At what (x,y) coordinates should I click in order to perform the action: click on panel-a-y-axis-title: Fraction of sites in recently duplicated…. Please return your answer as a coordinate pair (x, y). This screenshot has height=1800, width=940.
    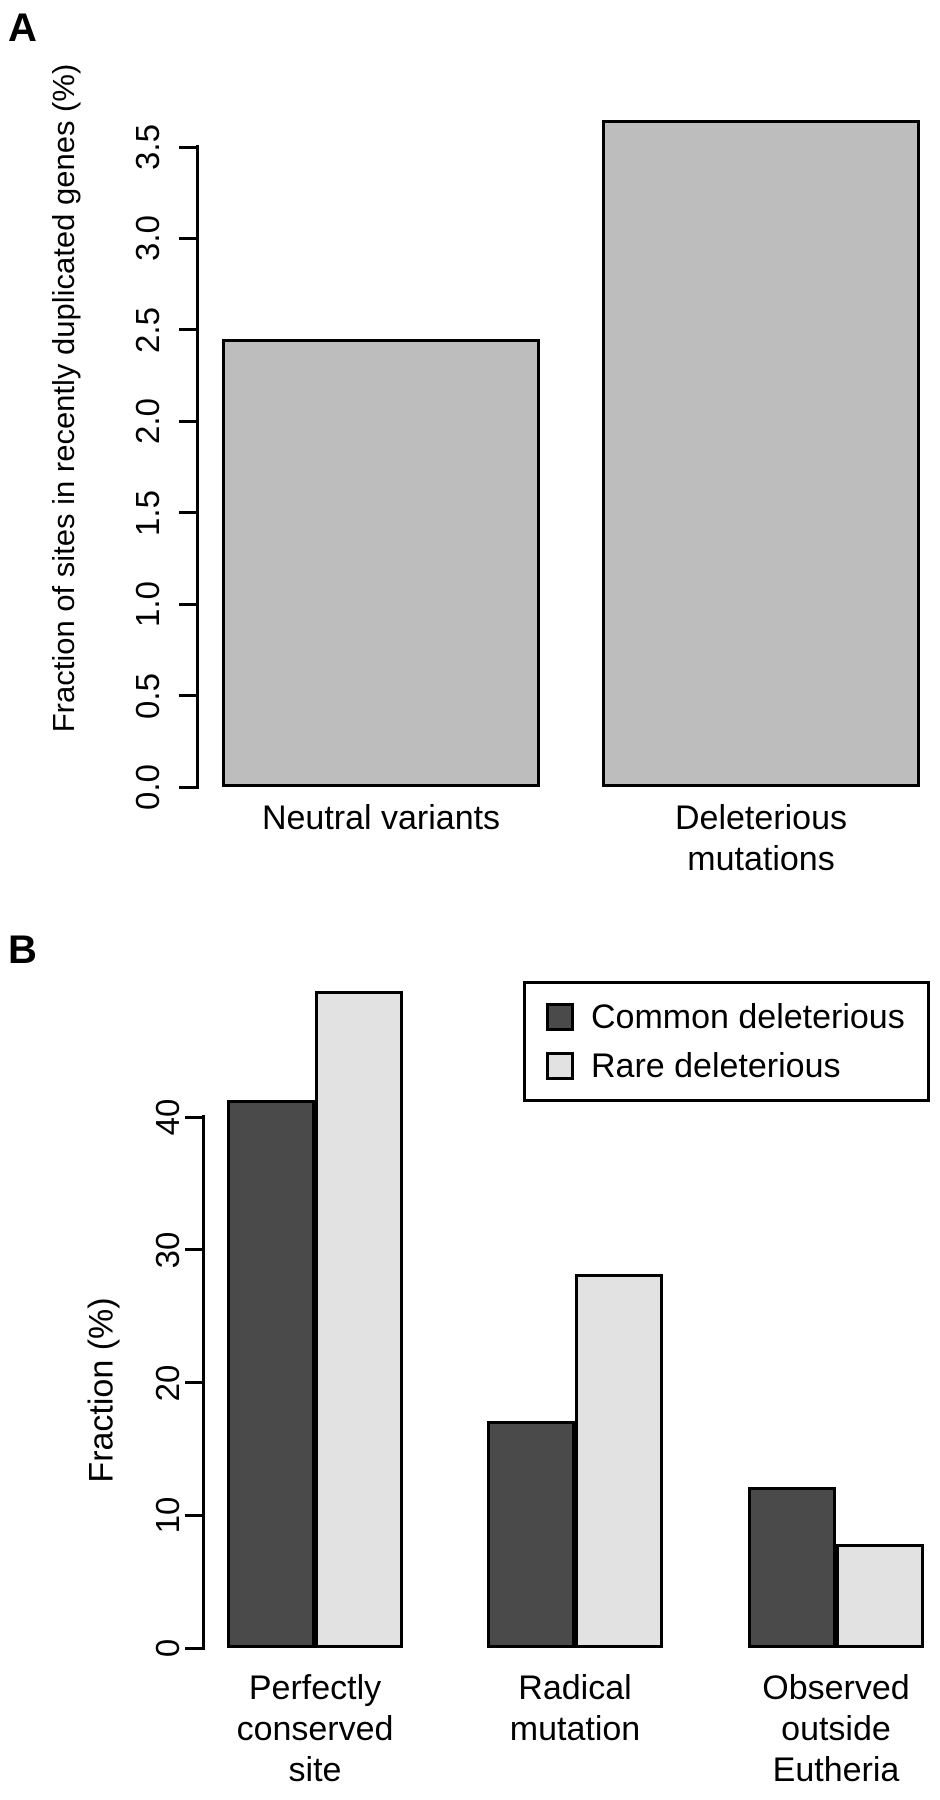
    Looking at the image, I should click on (63, 398).